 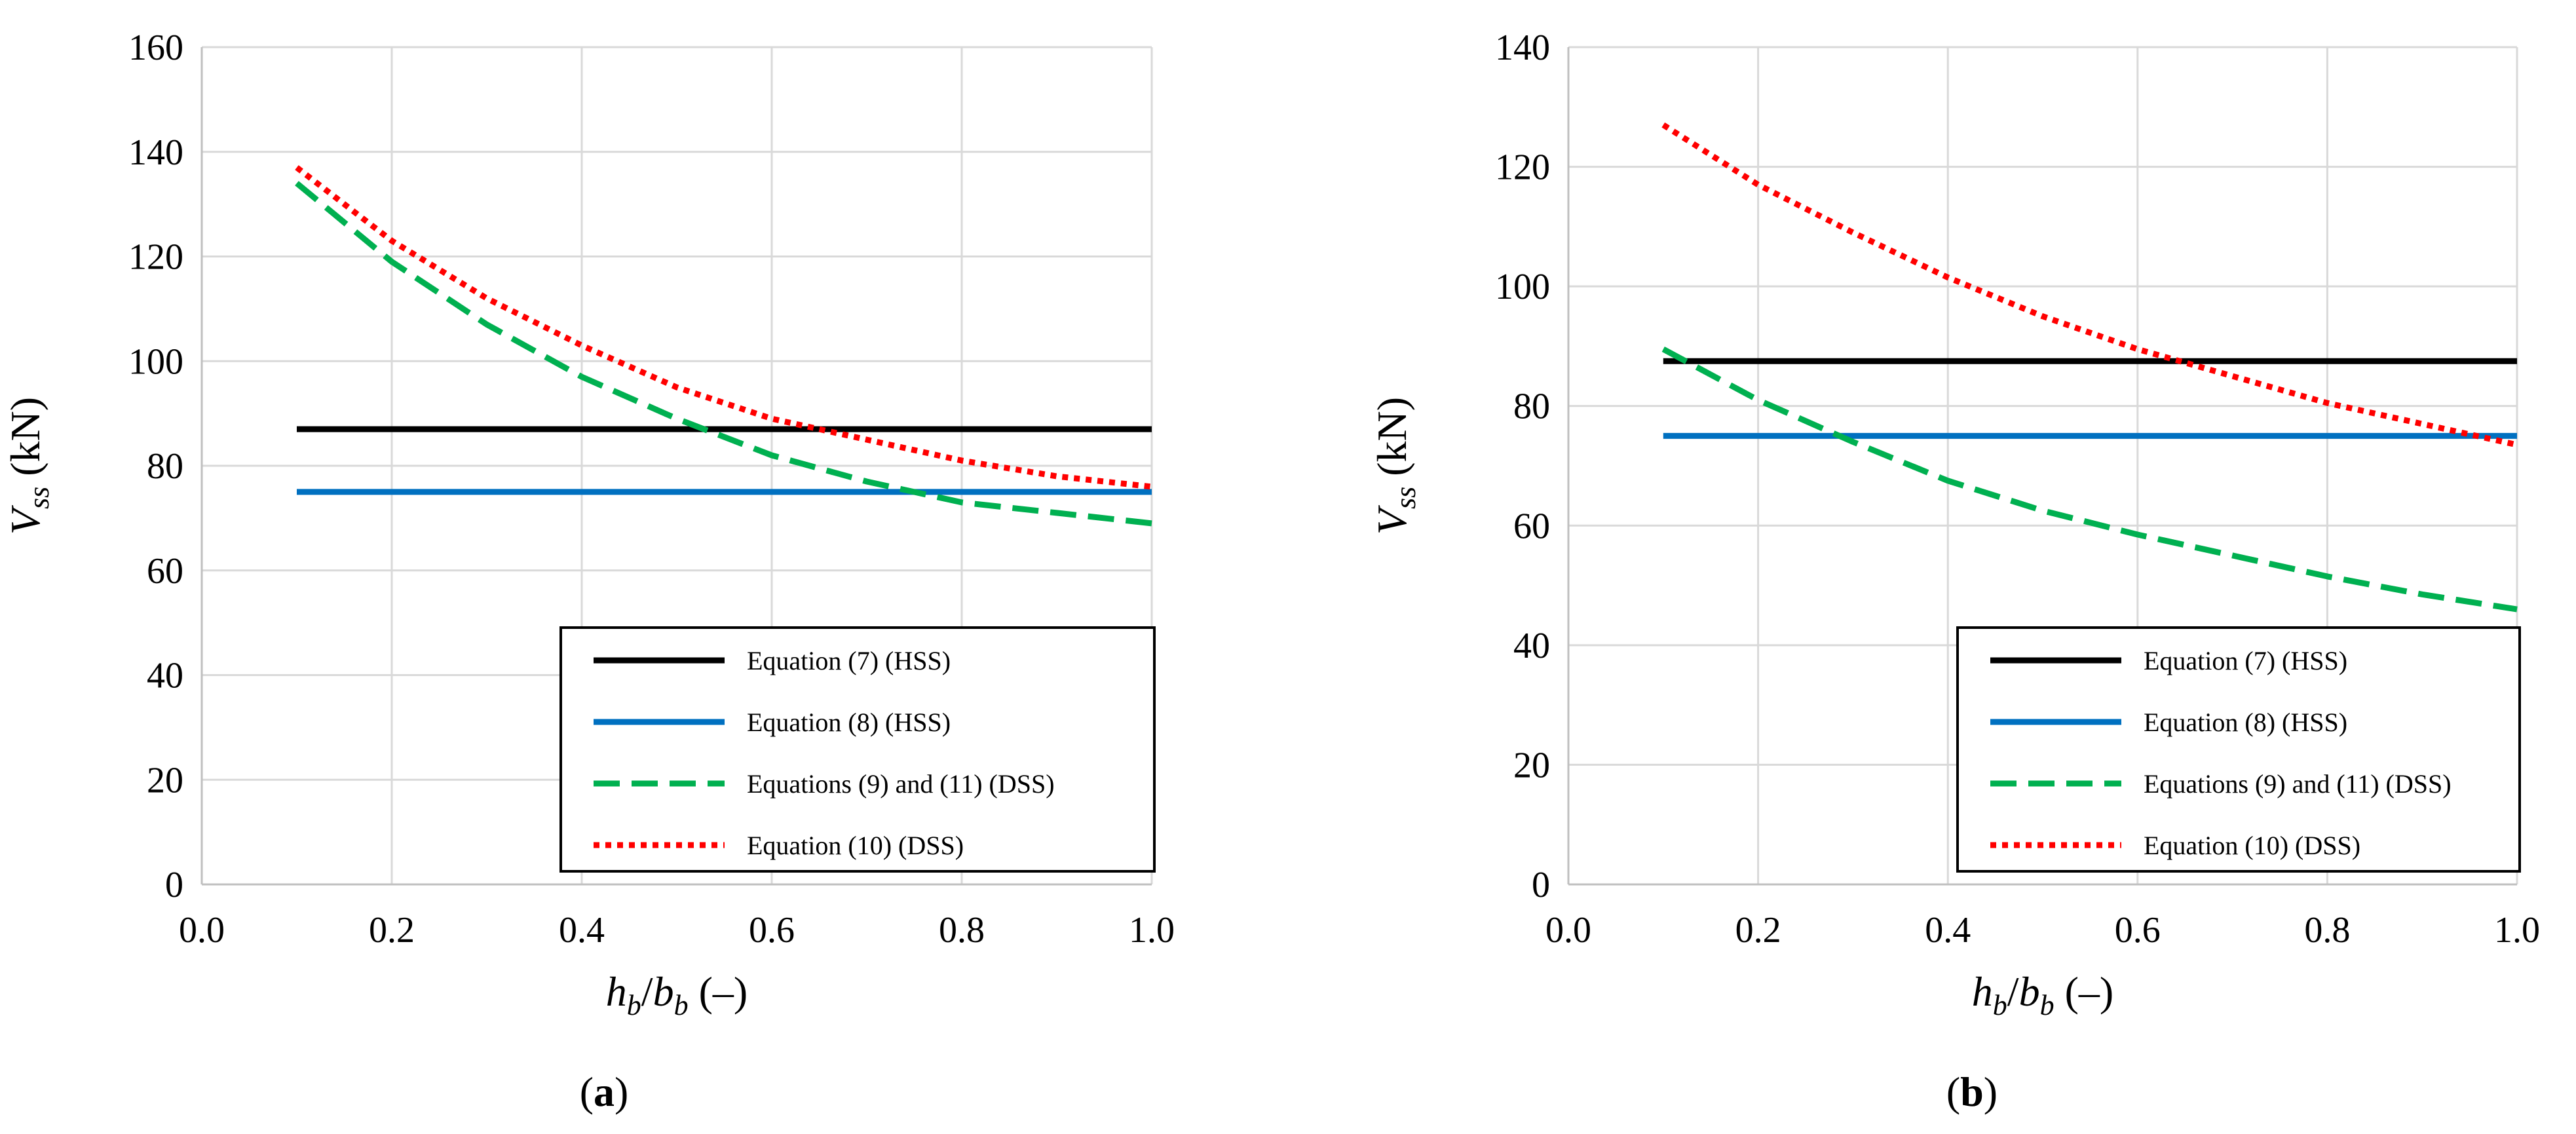 What do you see at coordinates (1972, 1091) in the screenshot?
I see `panel-label: (b)` at bounding box center [1972, 1091].